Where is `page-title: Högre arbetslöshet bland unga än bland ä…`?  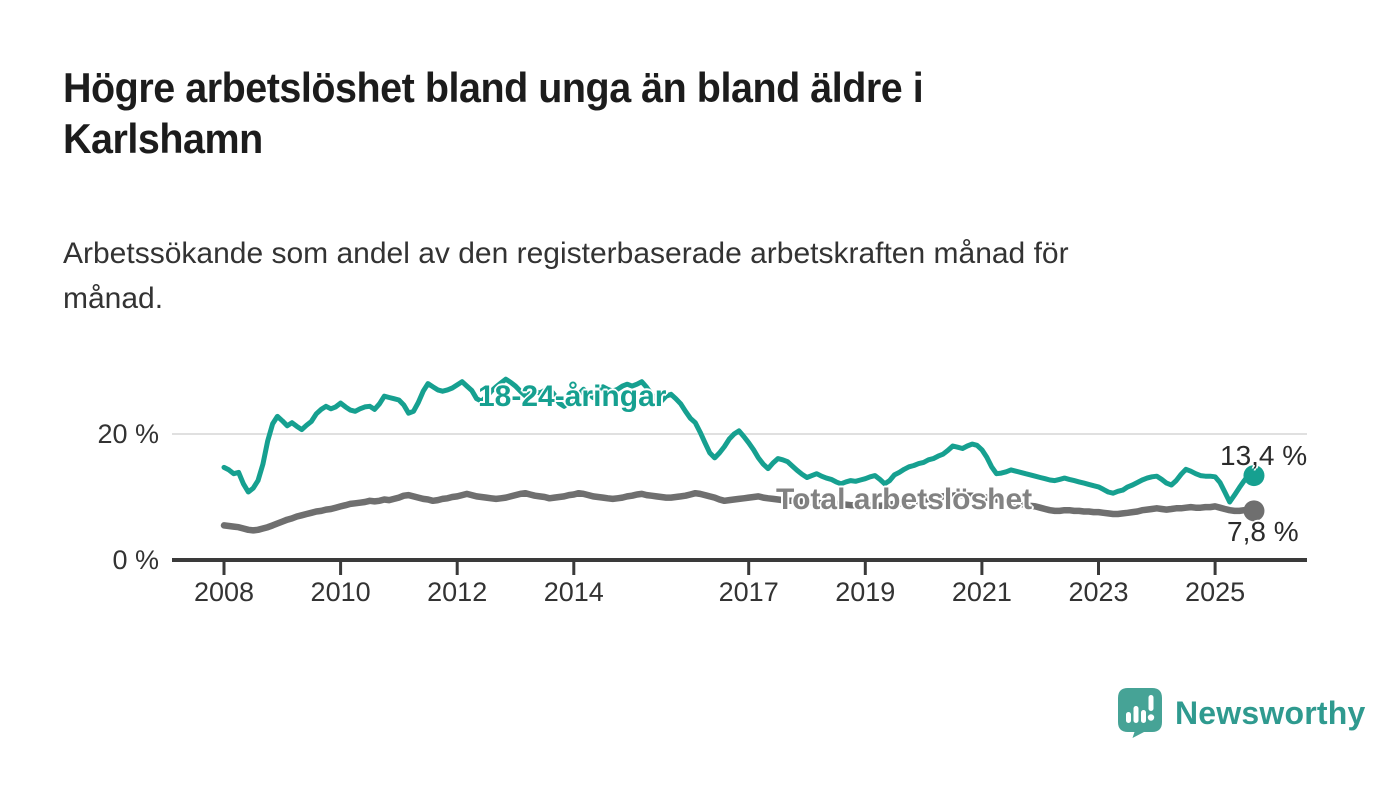
page-title: Högre arbetslöshet bland unga än bland ä… is located at coordinates (627, 113).